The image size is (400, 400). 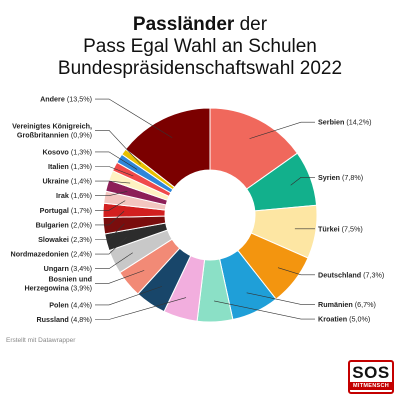 What do you see at coordinates (80, 287) in the screenshot?
I see `label-value-bosnien-und-herzegowina: (3,9%)` at bounding box center [80, 287].